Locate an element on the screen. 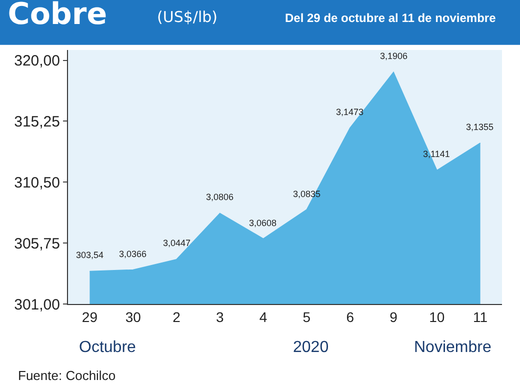 This screenshot has width=520, height=386. chart-title: Cobre is located at coordinates (58, 16).